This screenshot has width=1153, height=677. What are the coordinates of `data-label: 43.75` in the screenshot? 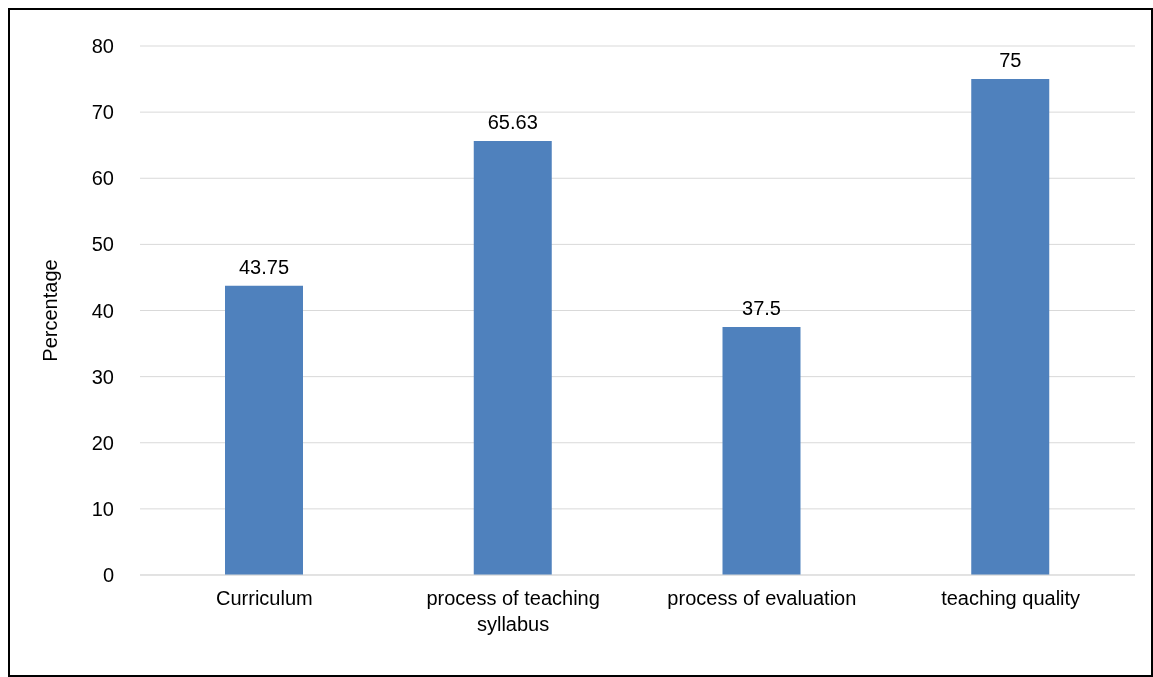 It's located at (264, 266).